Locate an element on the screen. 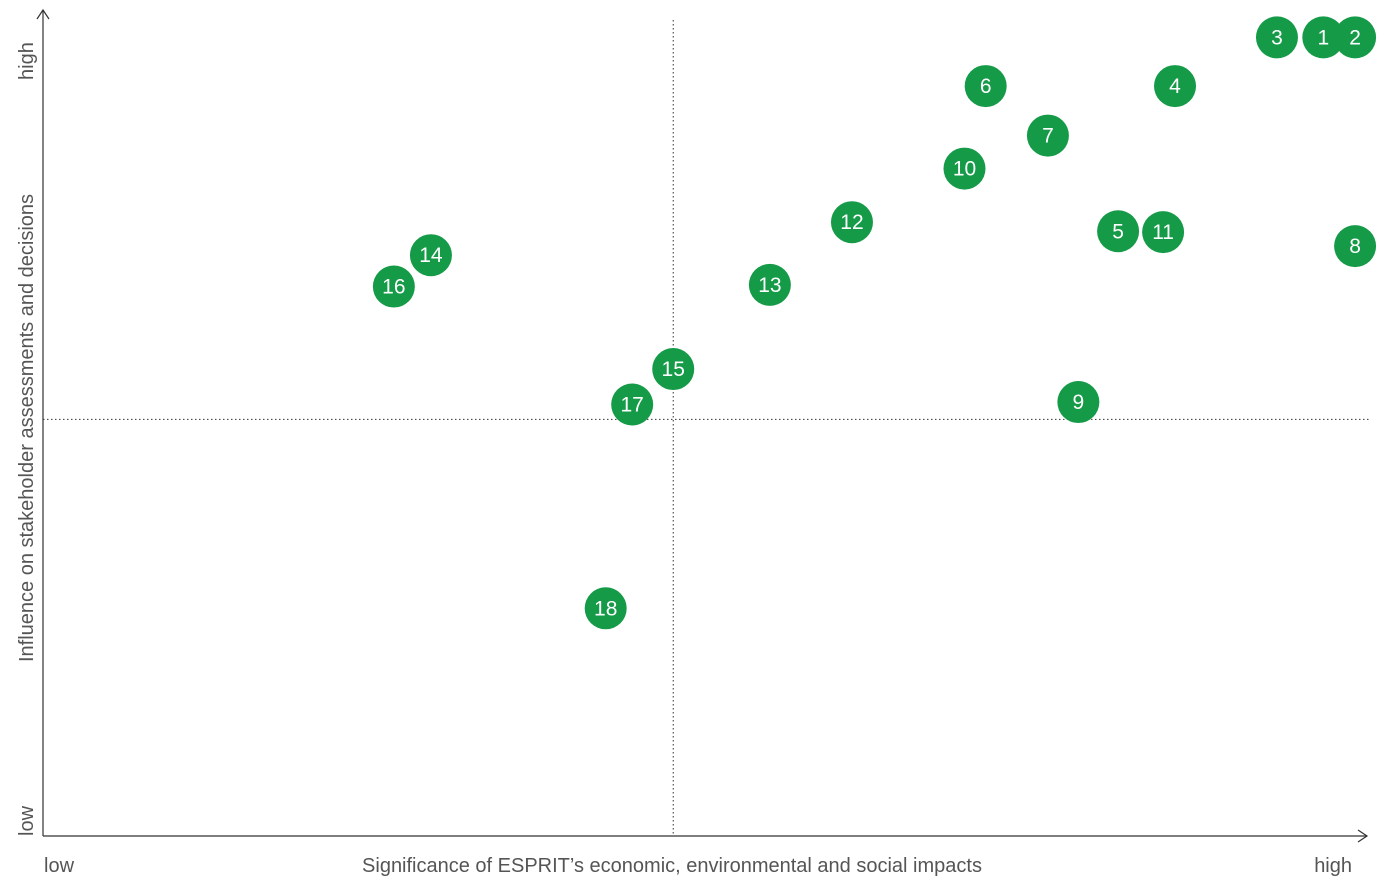 Image resolution: width=1377 pixels, height=878 pixels. y-axis-high-label: high is located at coordinates (27, 61).